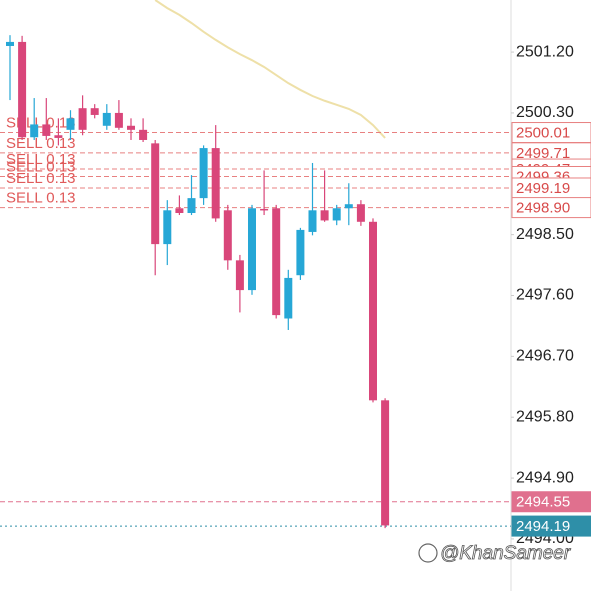  What do you see at coordinates (543, 502) in the screenshot?
I see `price-box-label: 2494.55` at bounding box center [543, 502].